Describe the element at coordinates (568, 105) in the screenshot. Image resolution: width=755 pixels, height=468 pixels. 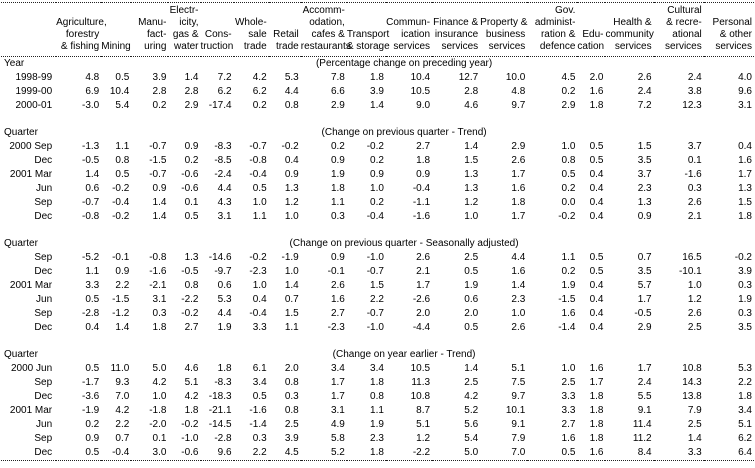
I see `value-cell: 2.9` at that location.